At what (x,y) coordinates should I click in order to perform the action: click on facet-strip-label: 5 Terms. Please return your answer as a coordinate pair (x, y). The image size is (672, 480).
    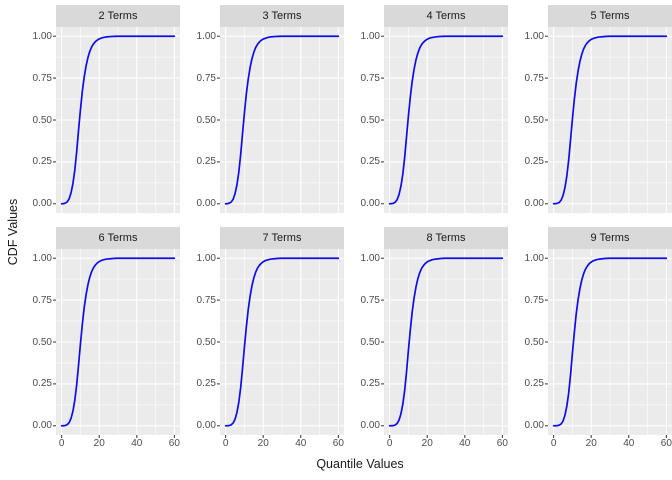
    Looking at the image, I should click on (610, 16).